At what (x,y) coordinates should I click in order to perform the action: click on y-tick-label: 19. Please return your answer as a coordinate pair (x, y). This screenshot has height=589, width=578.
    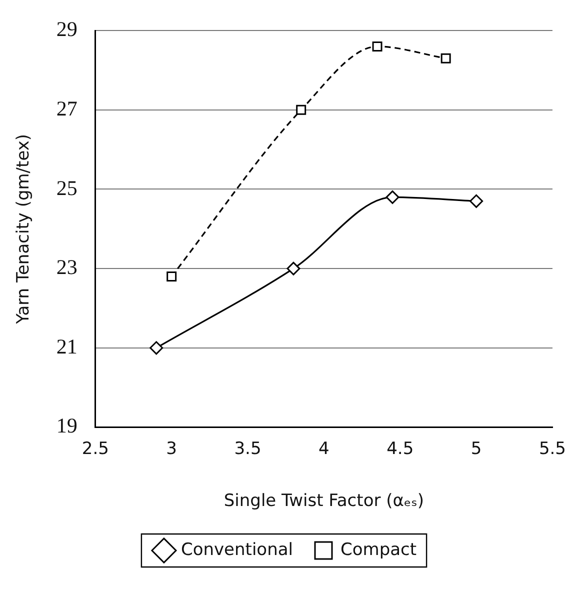
    Looking at the image, I should click on (67, 426).